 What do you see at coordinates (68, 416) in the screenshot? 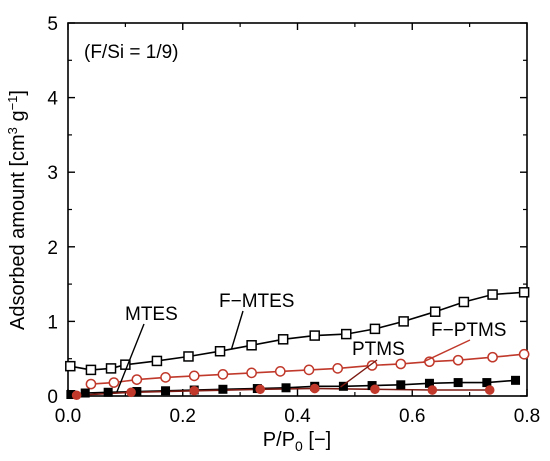
I see `x-tick-label: 0.0` at bounding box center [68, 416].